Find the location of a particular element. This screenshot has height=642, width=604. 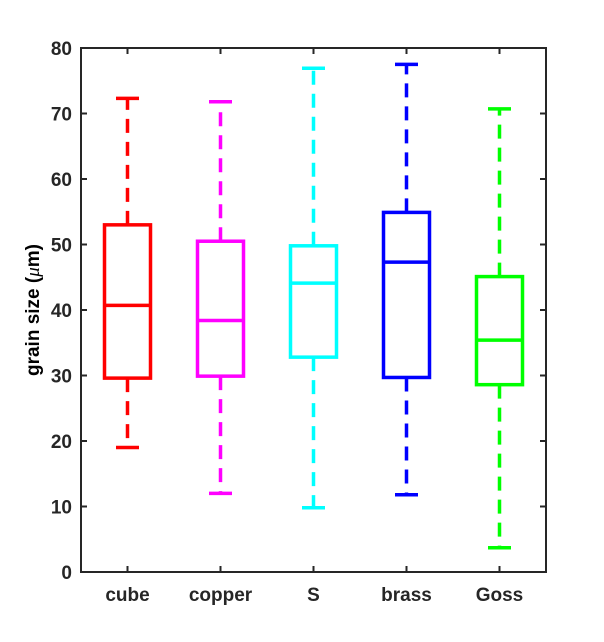

x-tick-label: S is located at coordinates (313, 595).